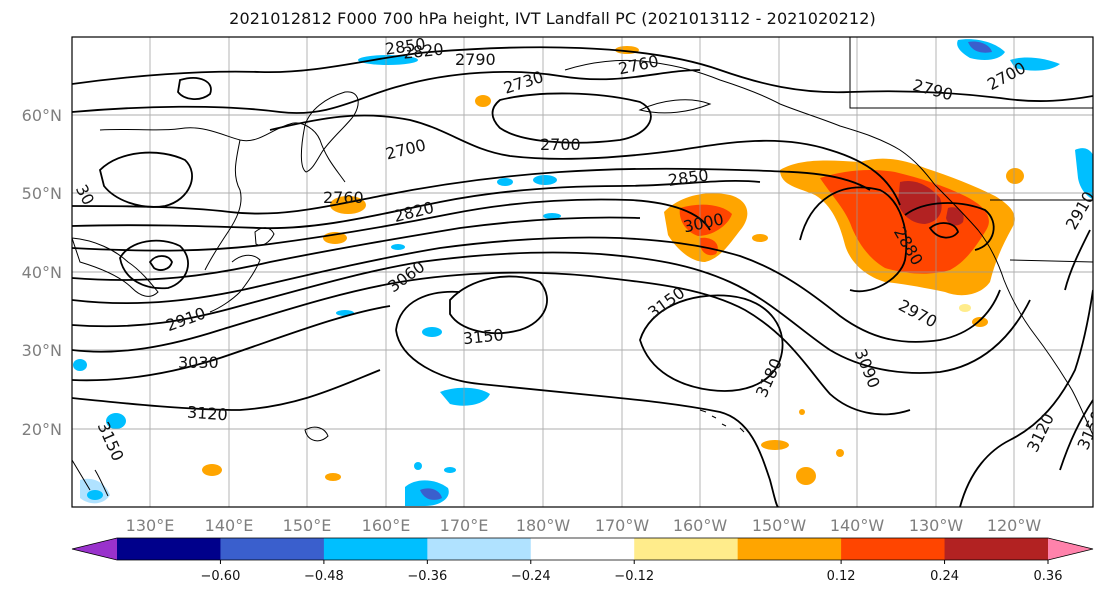  What do you see at coordinates (841, 576) in the screenshot?
I see `colorbar-tick-label: 0.12` at bounding box center [841, 576].